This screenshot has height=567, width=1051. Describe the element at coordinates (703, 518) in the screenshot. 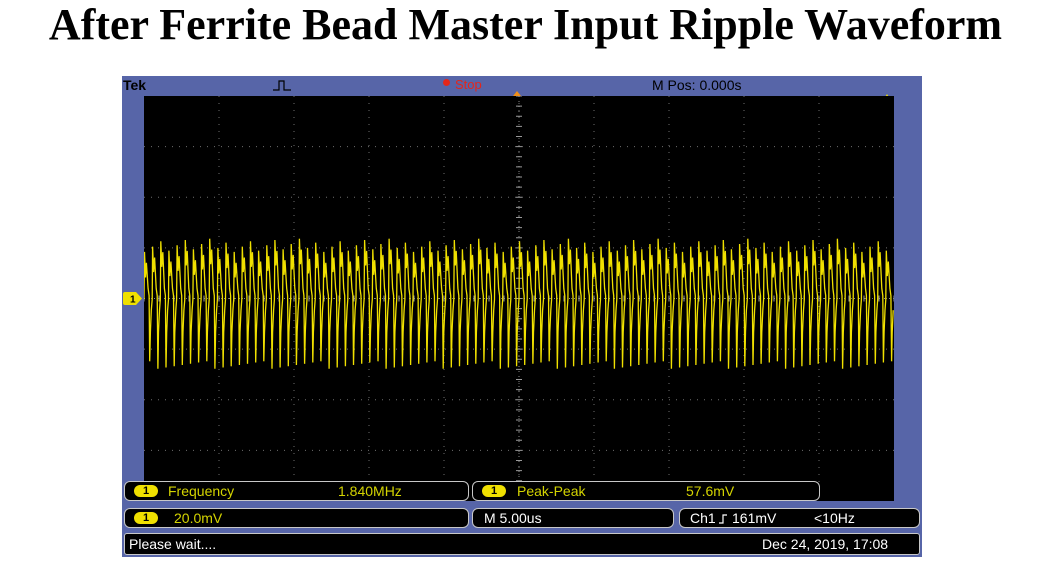

I see `trigger-source: Ch1` at that location.